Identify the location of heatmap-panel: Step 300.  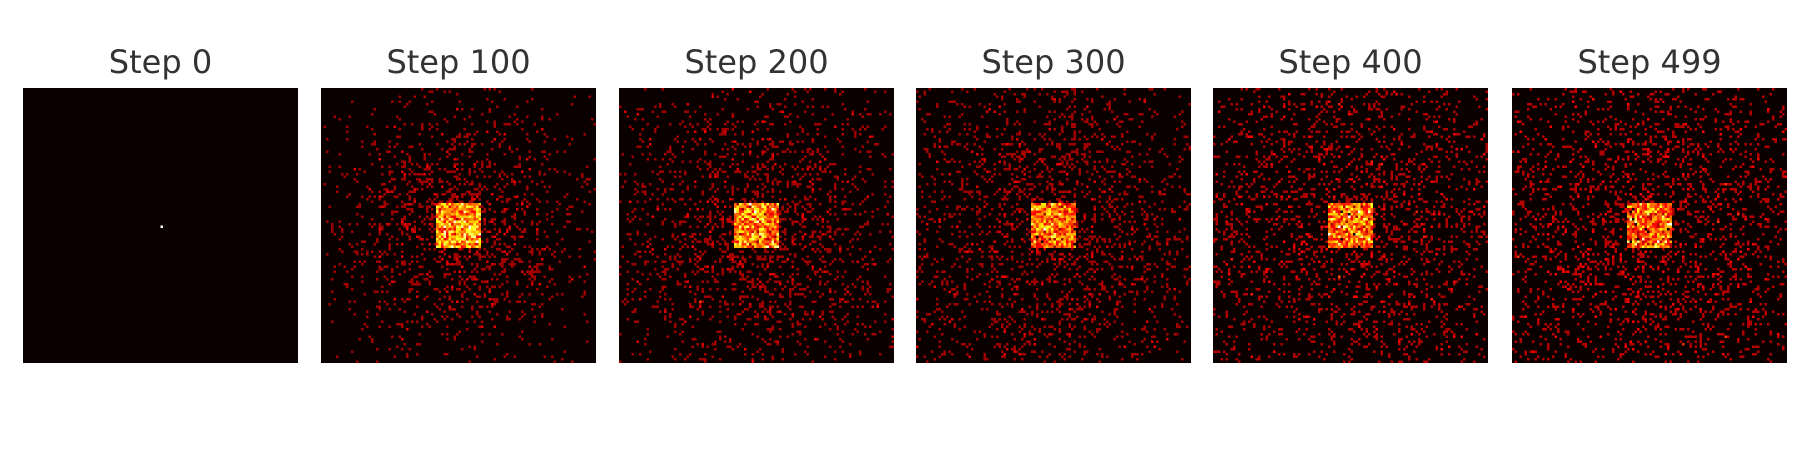
(1053, 197).